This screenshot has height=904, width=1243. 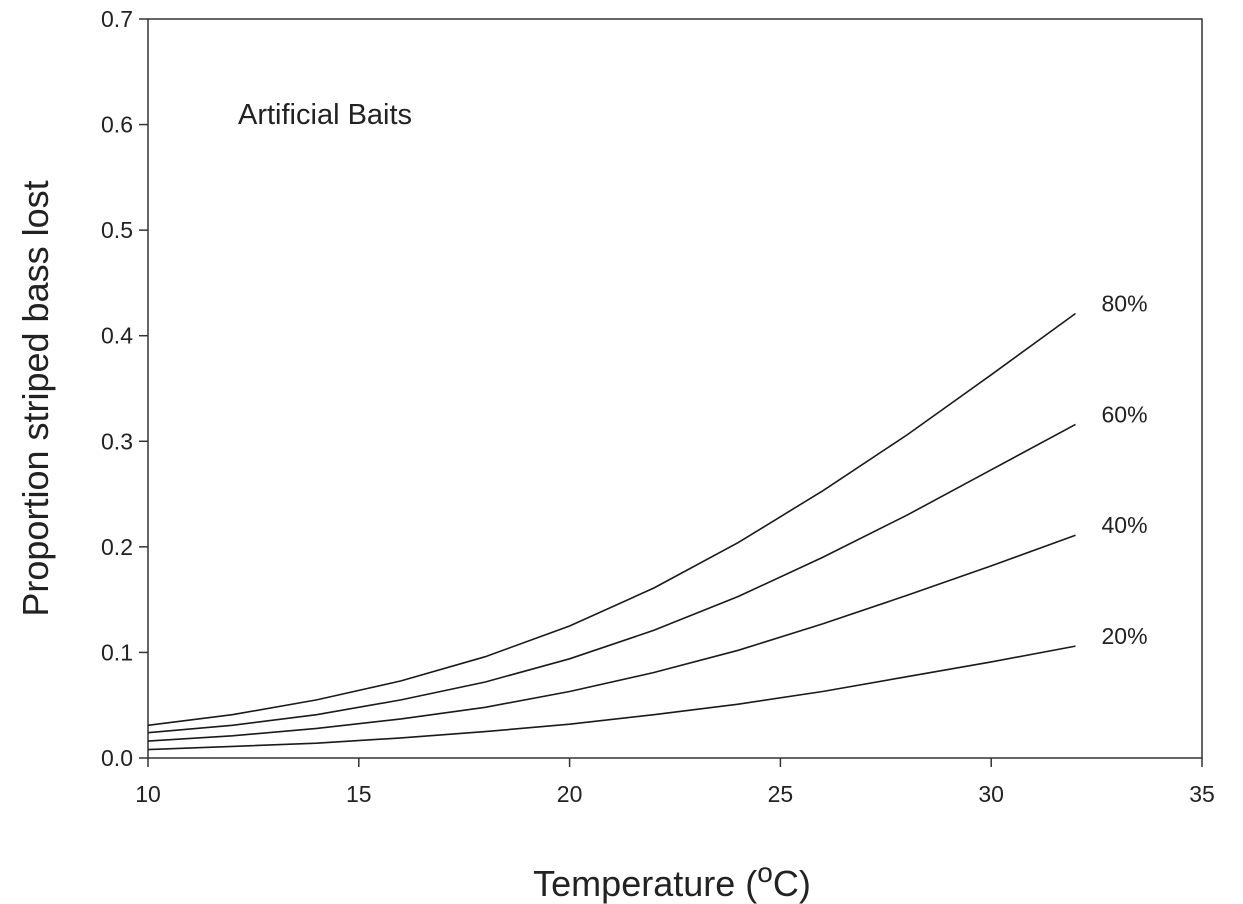 I want to click on series-label-40pct: 40%, so click(x=1125, y=525).